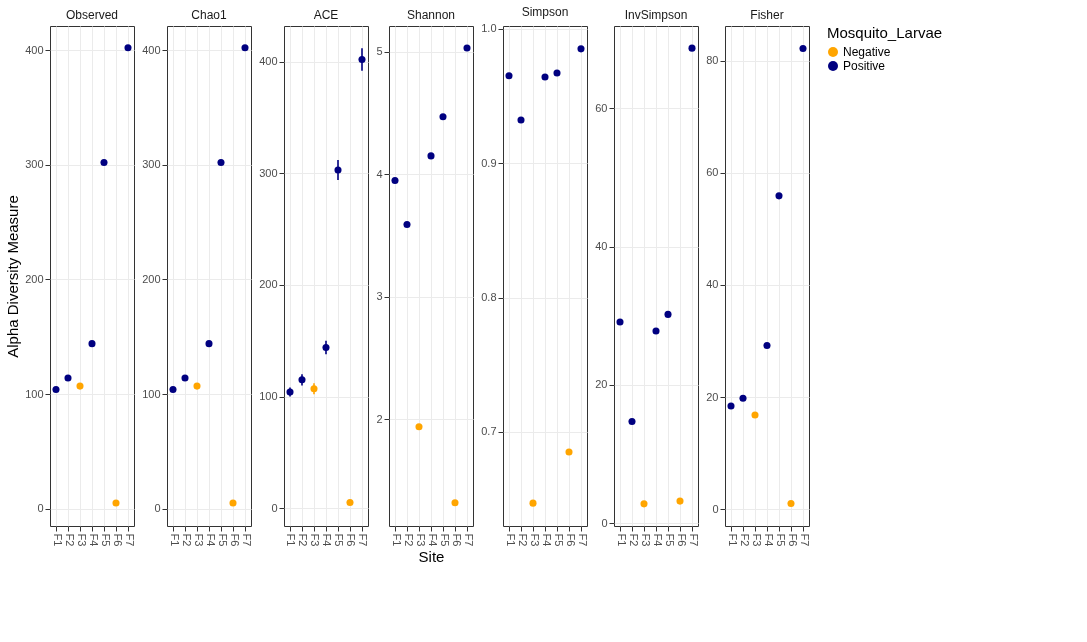 The width and height of the screenshot is (1087, 642). I want to click on y-tick-label: 2, so click(379, 418).